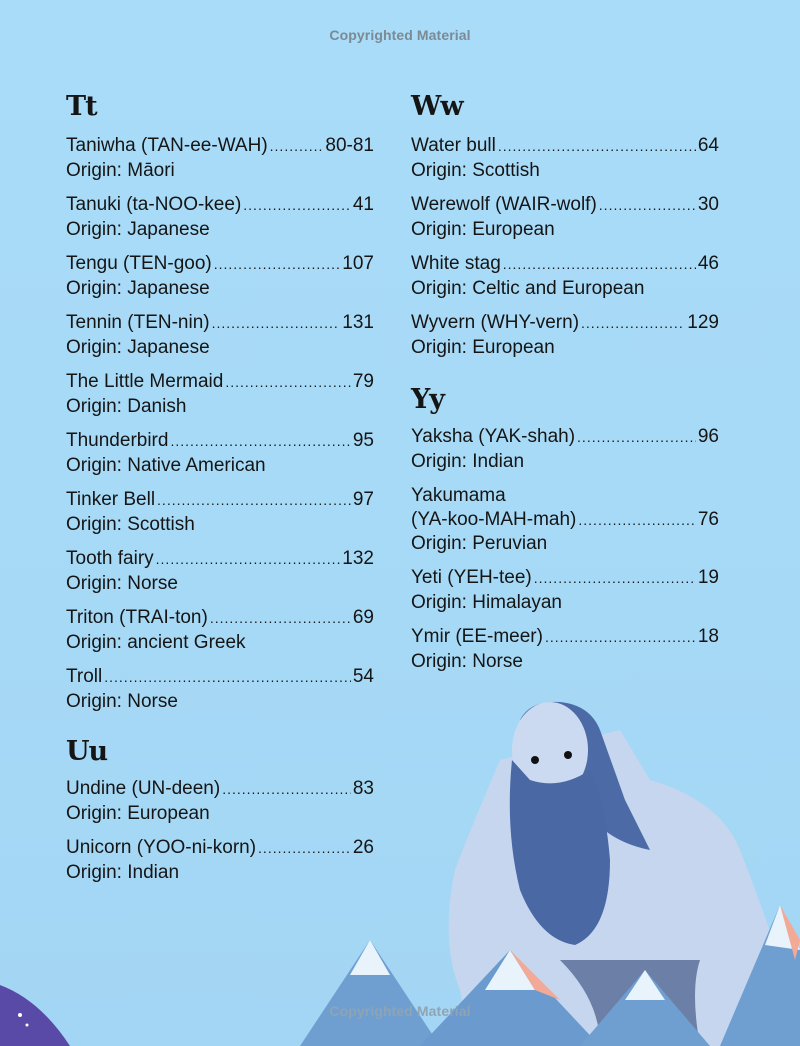 The image size is (800, 1046). What do you see at coordinates (161, 847) in the screenshot?
I see `entry-name: Unicorn (YOO-ni-korn)` at bounding box center [161, 847].